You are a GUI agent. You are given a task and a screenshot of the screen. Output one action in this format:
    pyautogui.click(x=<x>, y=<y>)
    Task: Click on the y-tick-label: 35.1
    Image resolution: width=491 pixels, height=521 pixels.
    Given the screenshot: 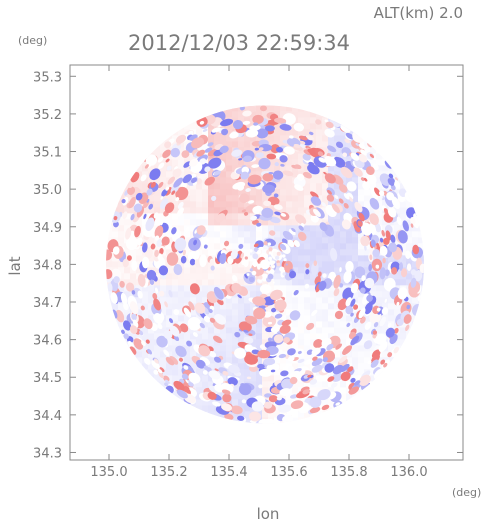 What is the action you would take?
    pyautogui.click(x=47, y=153)
    